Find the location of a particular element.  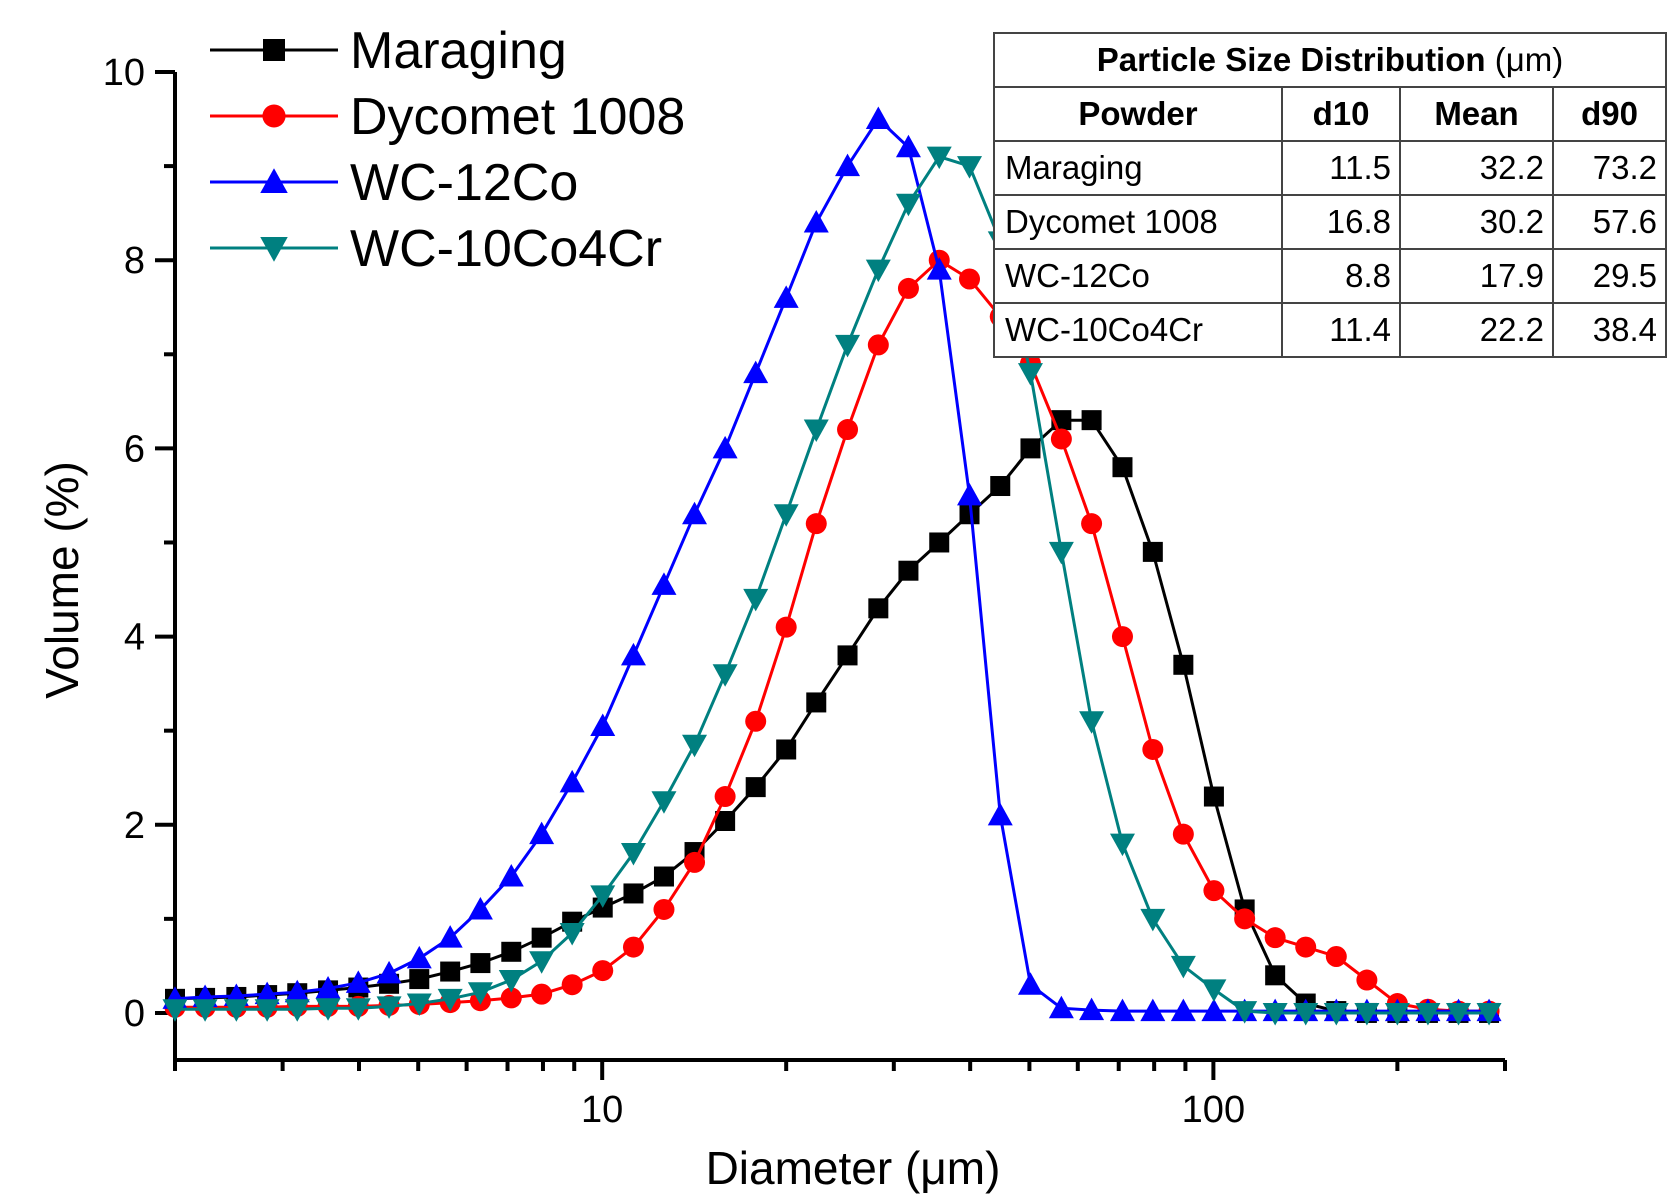

x-tick-label: 10 is located at coordinates (602, 1110).